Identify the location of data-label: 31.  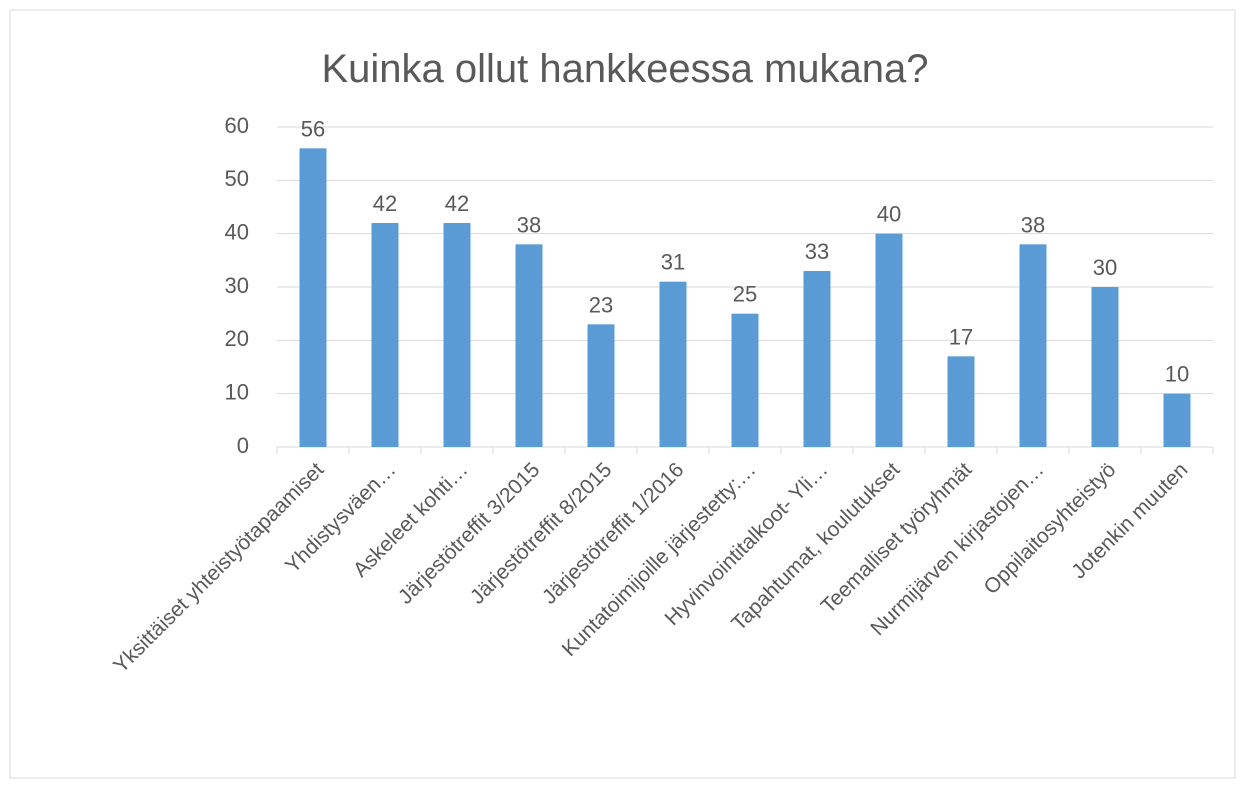
(673, 262).